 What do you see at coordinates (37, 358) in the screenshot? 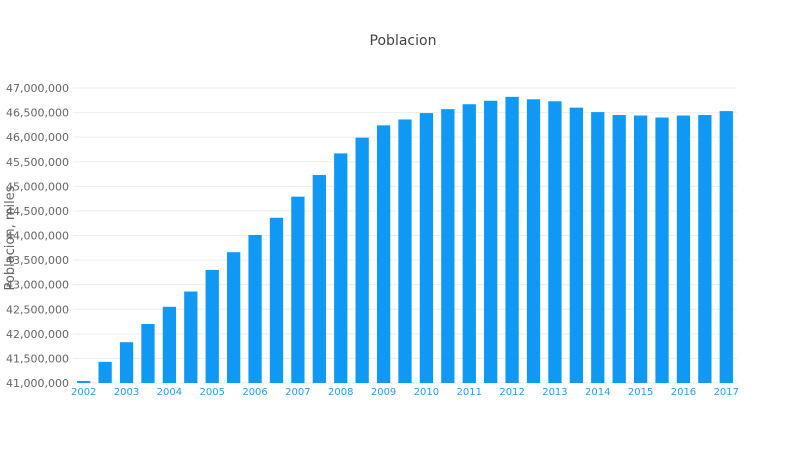
I see `y-tick-label: 41,500,000` at bounding box center [37, 358].